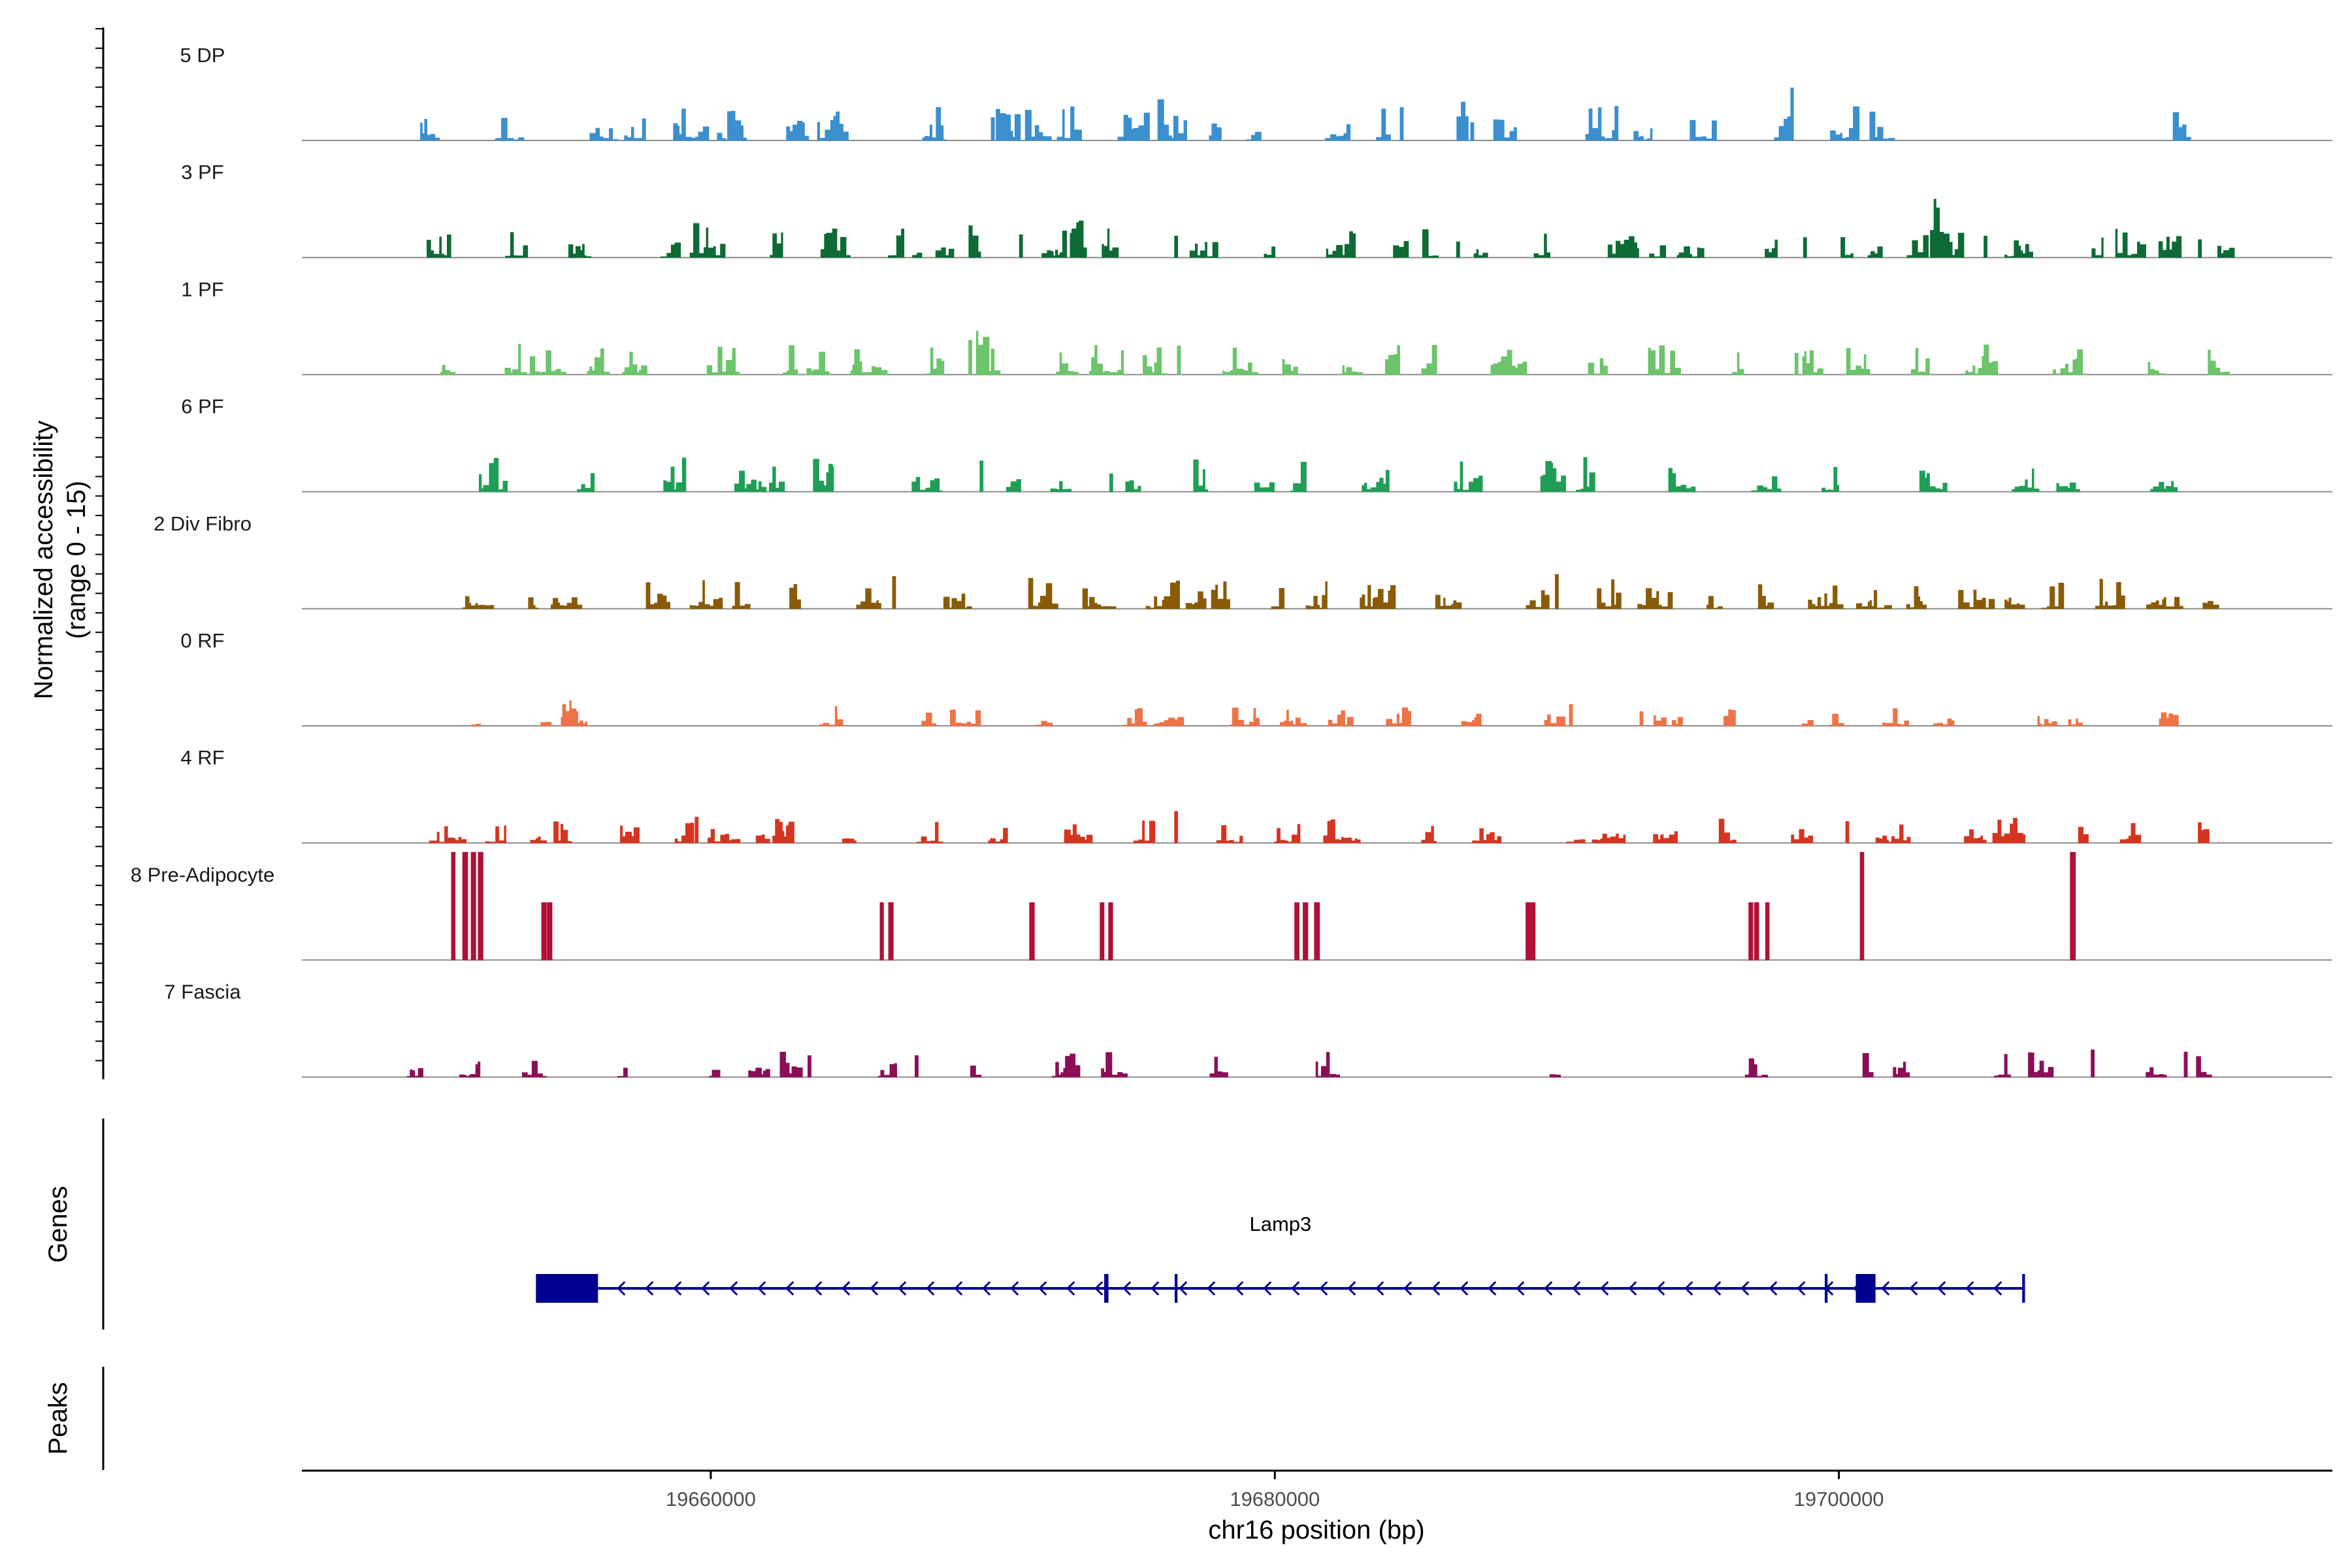 This screenshot has width=2352, height=1568. What do you see at coordinates (1256, 444) in the screenshot?
I see `track-6-pf: 6 PF` at bounding box center [1256, 444].